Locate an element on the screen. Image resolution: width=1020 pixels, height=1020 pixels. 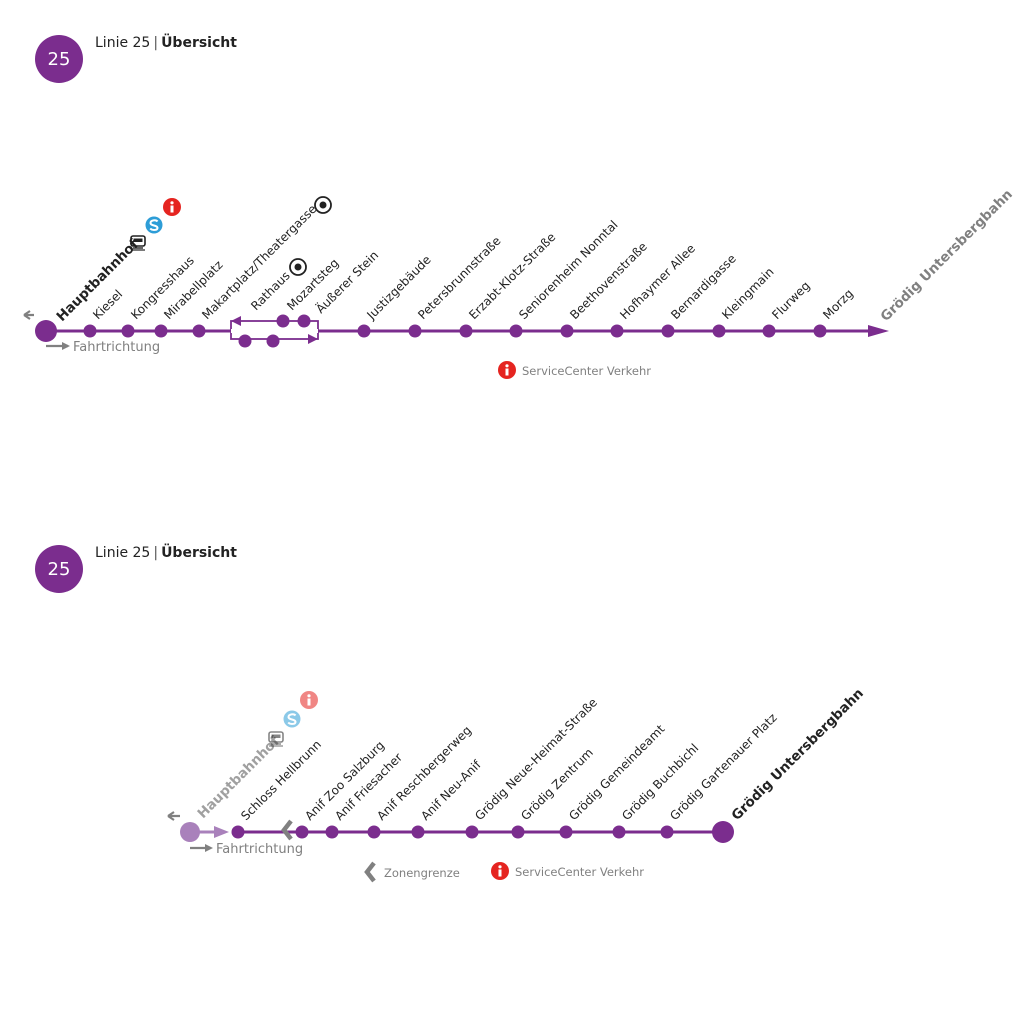
route-end-arrow is located at coordinates (878, 331).